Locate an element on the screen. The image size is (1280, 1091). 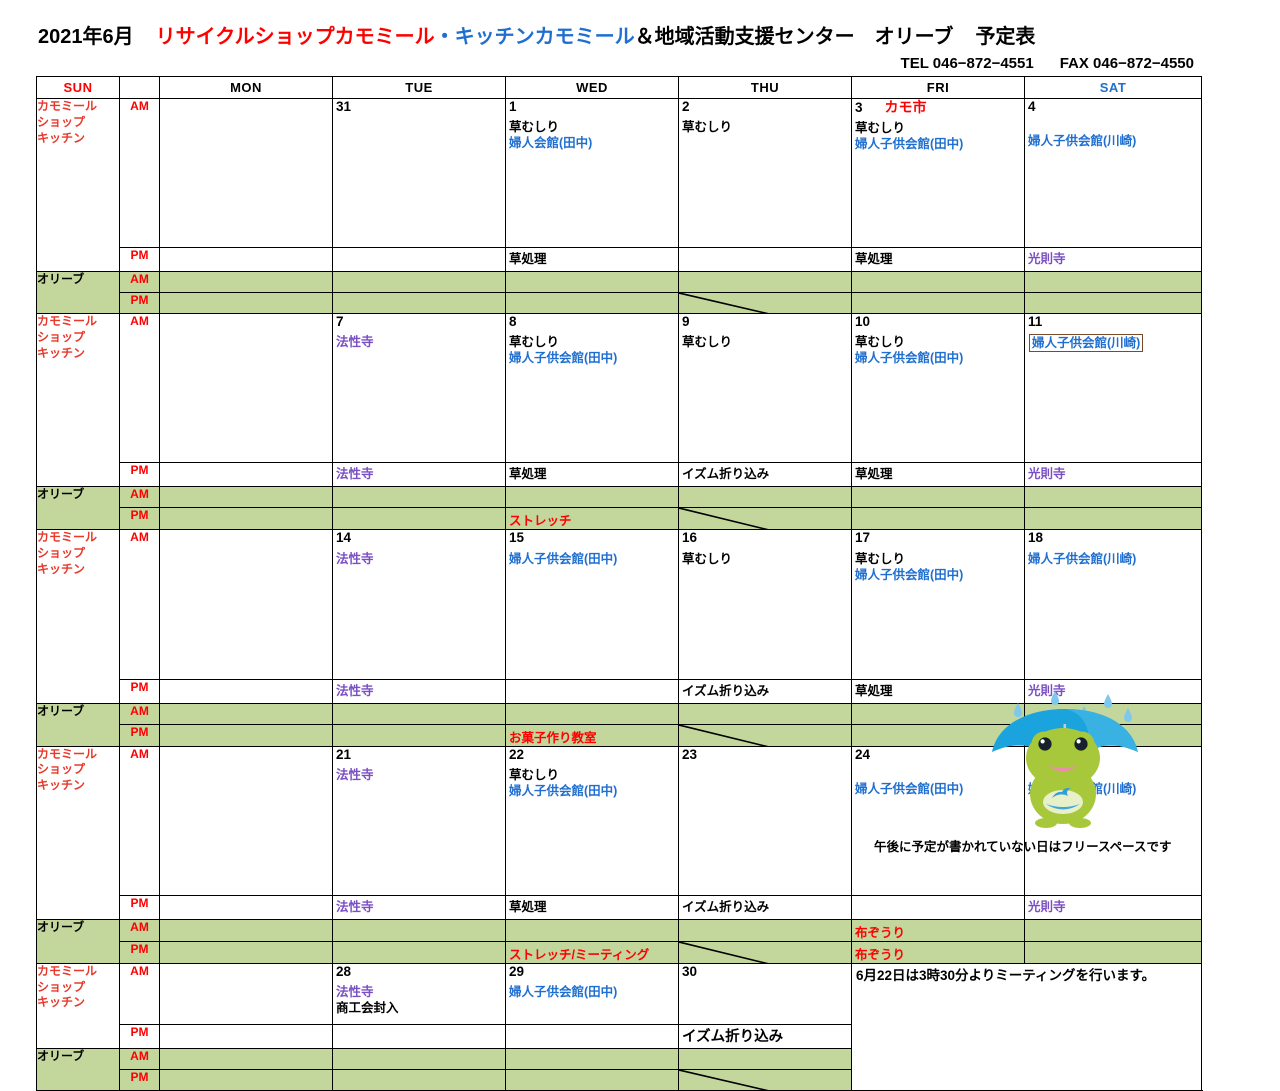
event-list: 婦人子供会館(田中) is located at coordinates (592, 556).